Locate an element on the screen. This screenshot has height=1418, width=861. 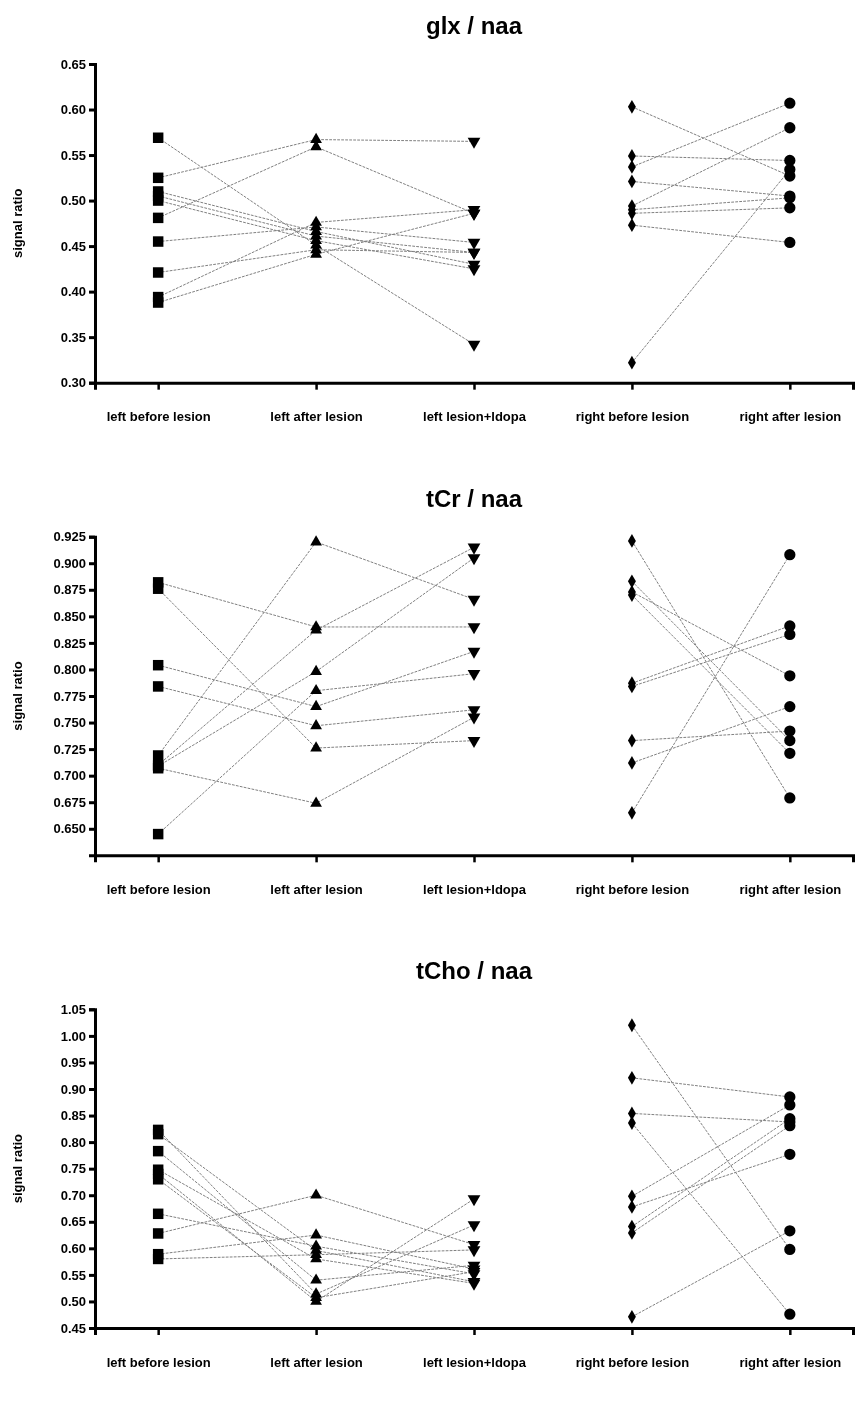
y-tick-label: 0.40 is located at coordinates (73, 292).